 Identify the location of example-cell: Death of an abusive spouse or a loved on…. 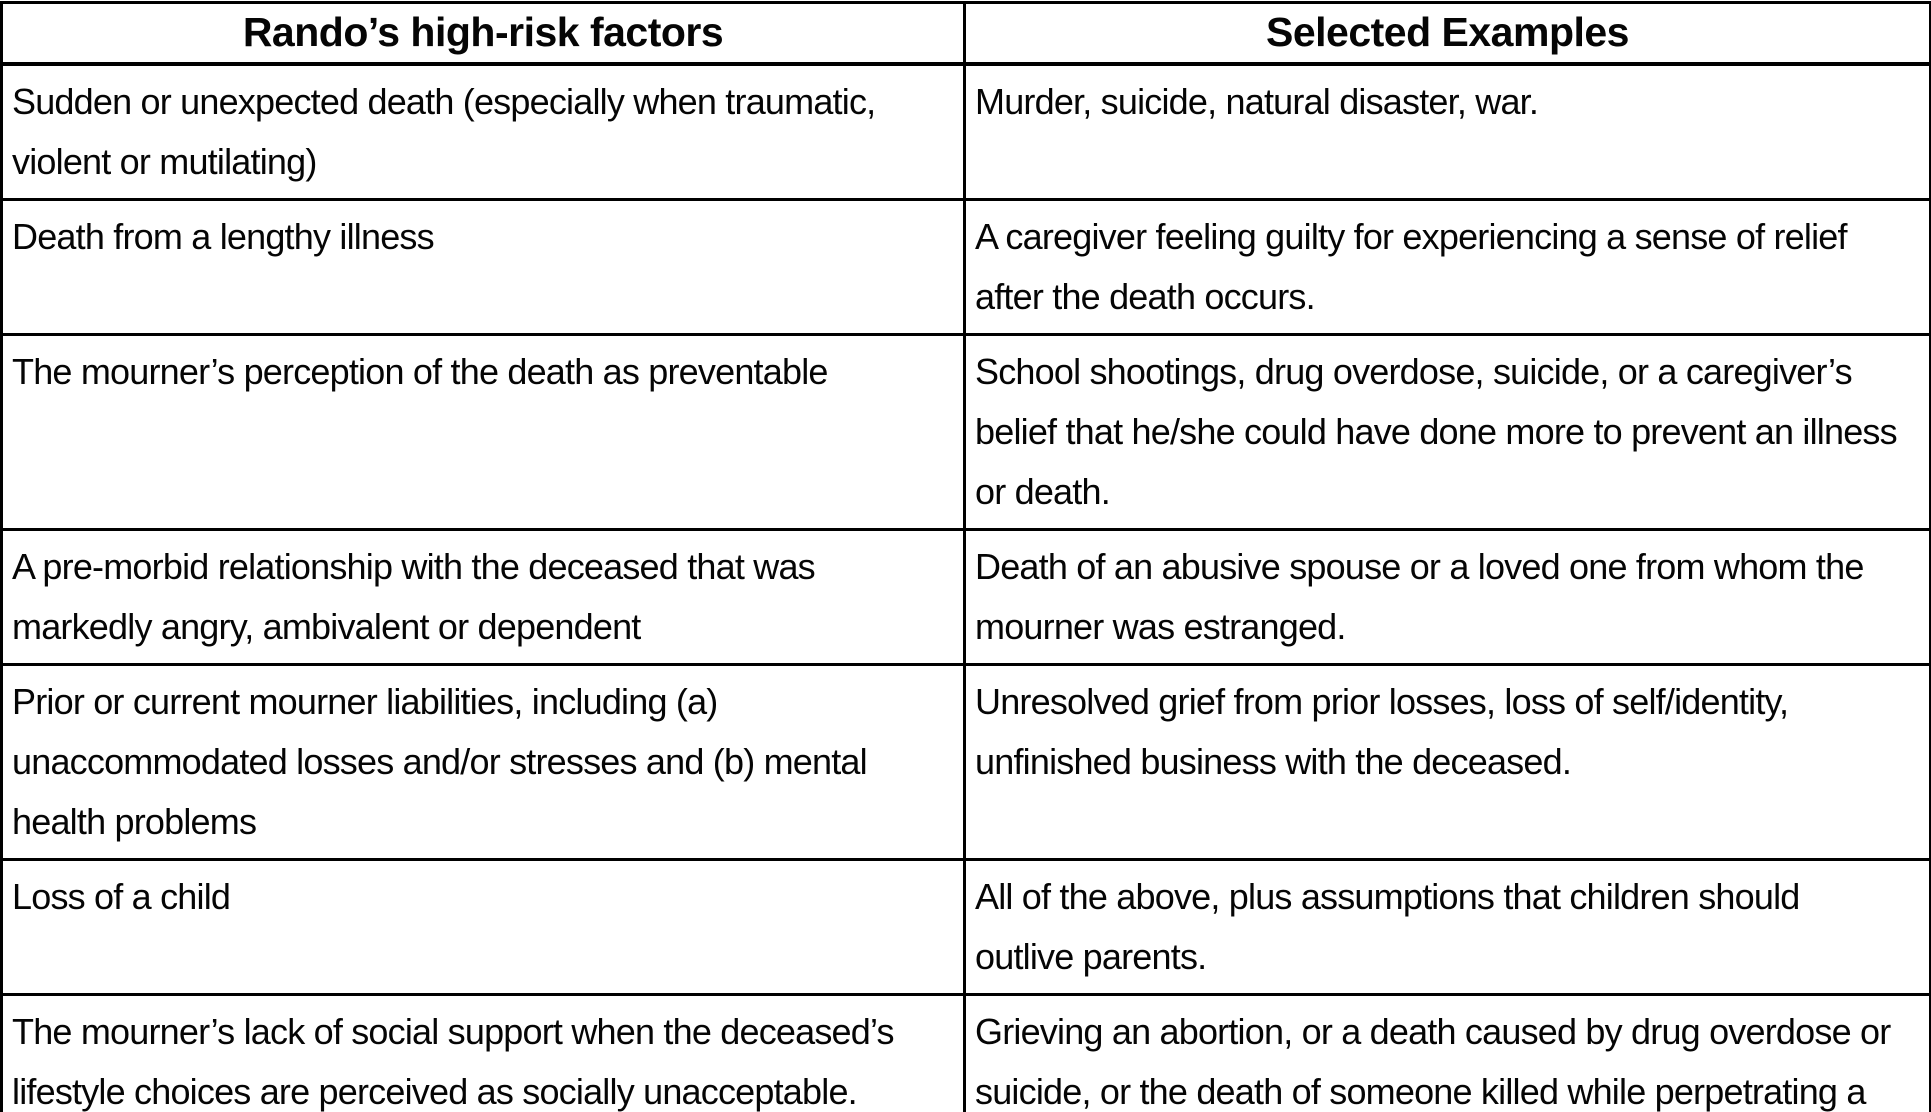
(1447, 597).